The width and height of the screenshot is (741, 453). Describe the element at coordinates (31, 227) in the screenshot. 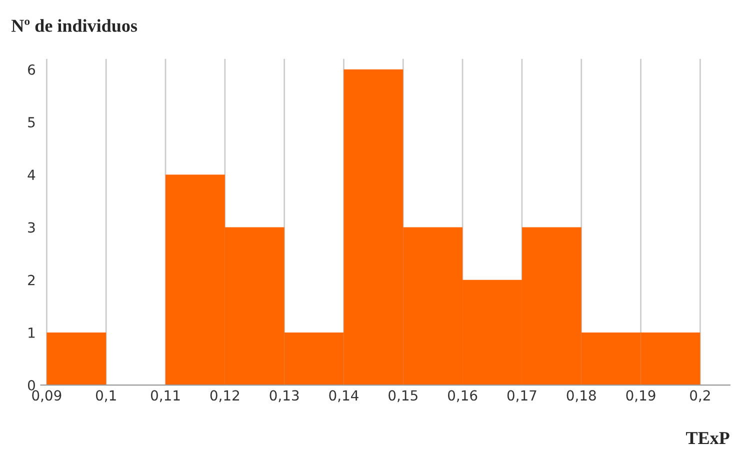

I see `y-tick-label: 3` at that location.